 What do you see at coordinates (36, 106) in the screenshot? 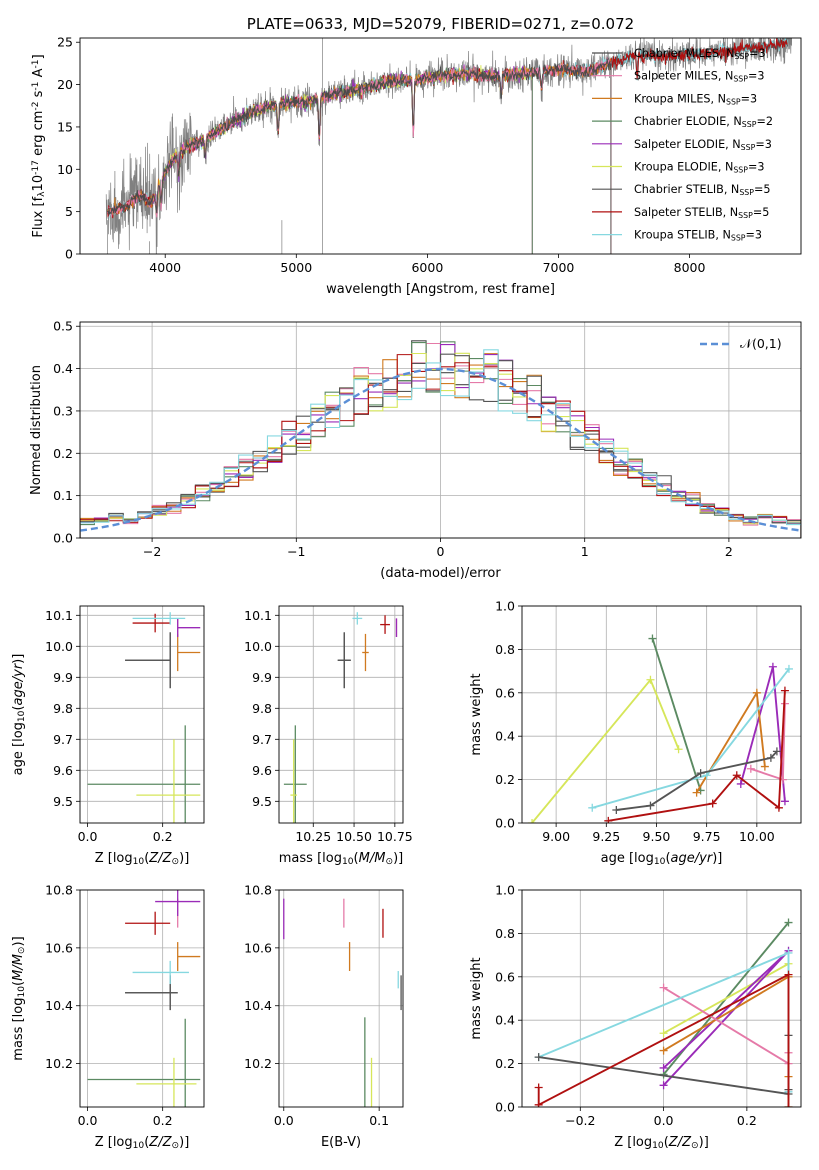
I see `label-part: -2` at bounding box center [36, 106].